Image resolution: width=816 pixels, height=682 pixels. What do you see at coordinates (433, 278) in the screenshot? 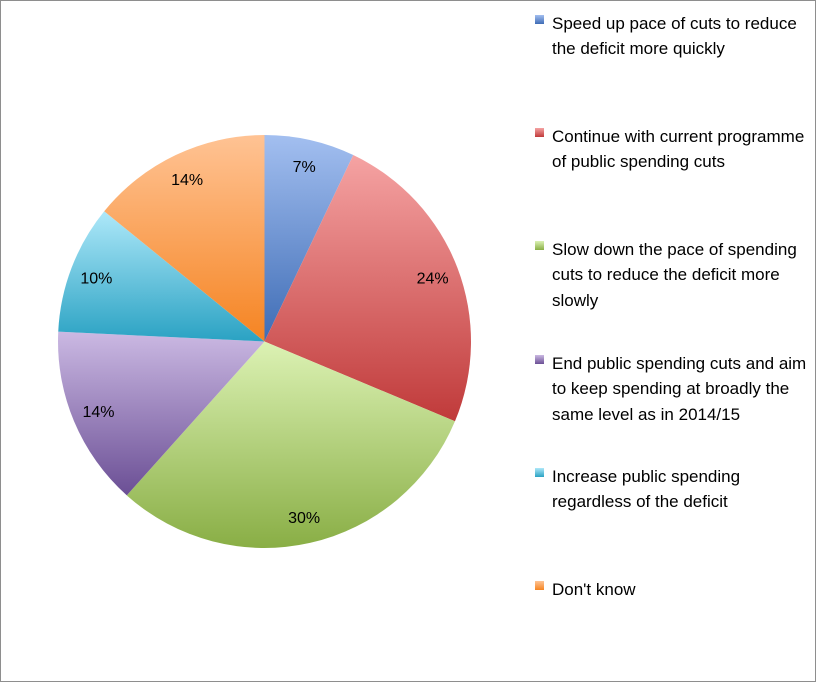
I see `data-label-continue: 24%` at bounding box center [433, 278].